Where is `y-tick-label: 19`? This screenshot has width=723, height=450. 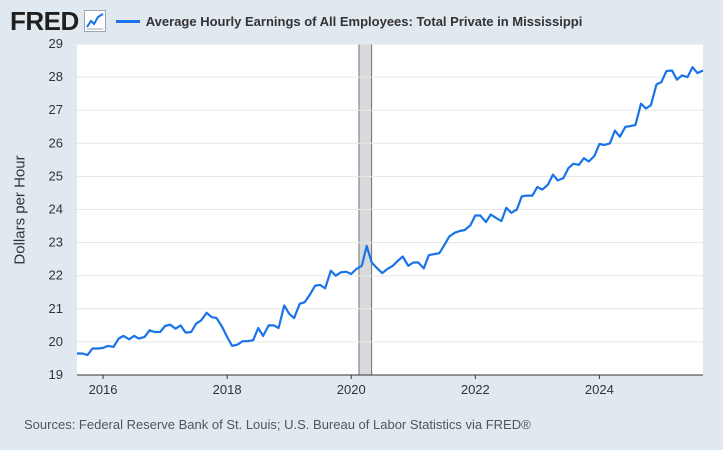 y-tick-label: 19 is located at coordinates (56, 374).